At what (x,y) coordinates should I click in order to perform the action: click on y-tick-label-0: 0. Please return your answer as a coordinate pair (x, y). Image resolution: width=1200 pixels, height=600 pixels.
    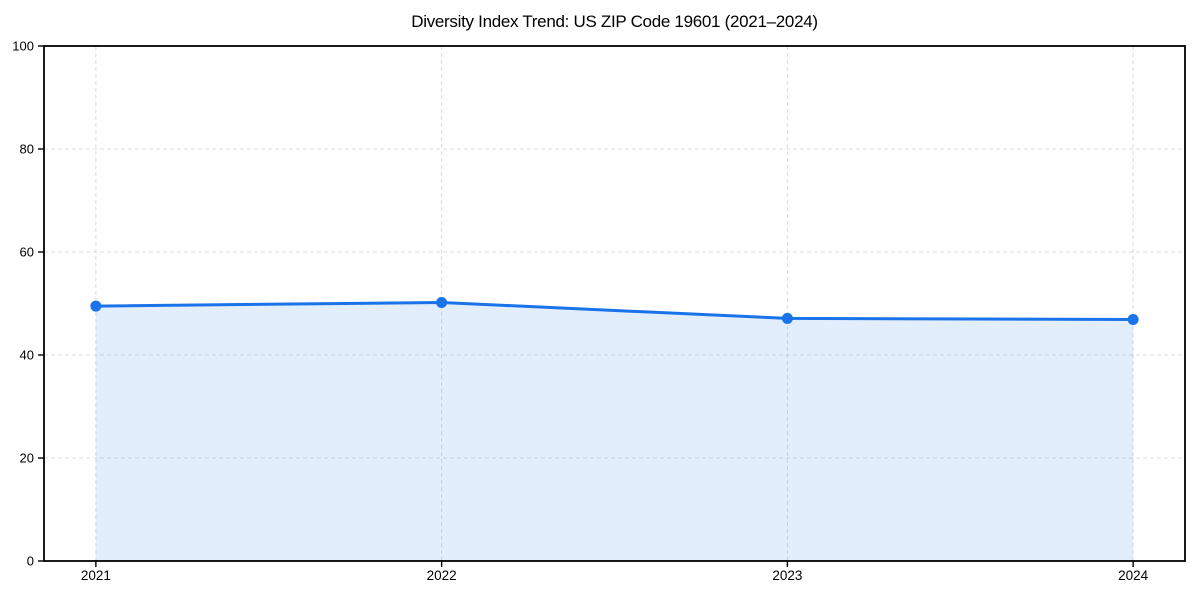
    Looking at the image, I should click on (30, 561).